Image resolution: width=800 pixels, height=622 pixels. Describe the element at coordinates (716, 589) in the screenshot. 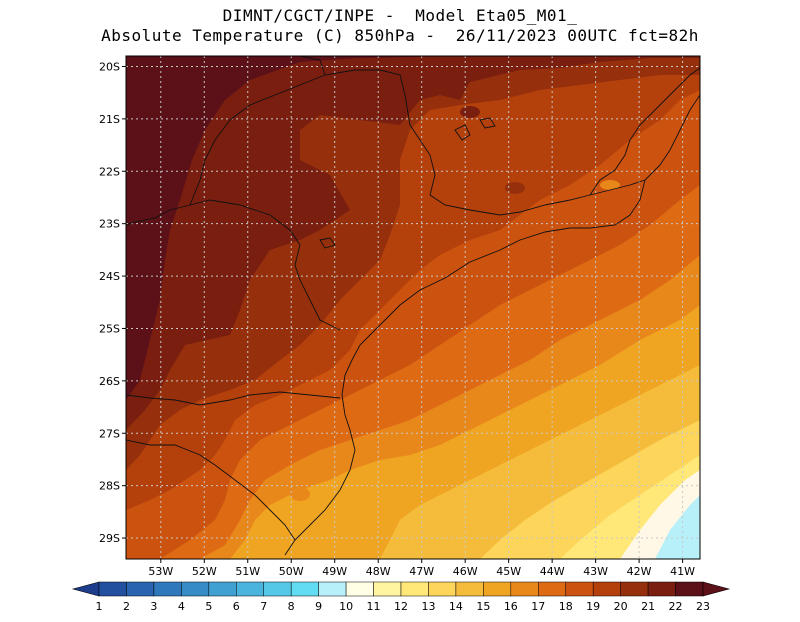

I see `colorbar-arrow-right` at that location.